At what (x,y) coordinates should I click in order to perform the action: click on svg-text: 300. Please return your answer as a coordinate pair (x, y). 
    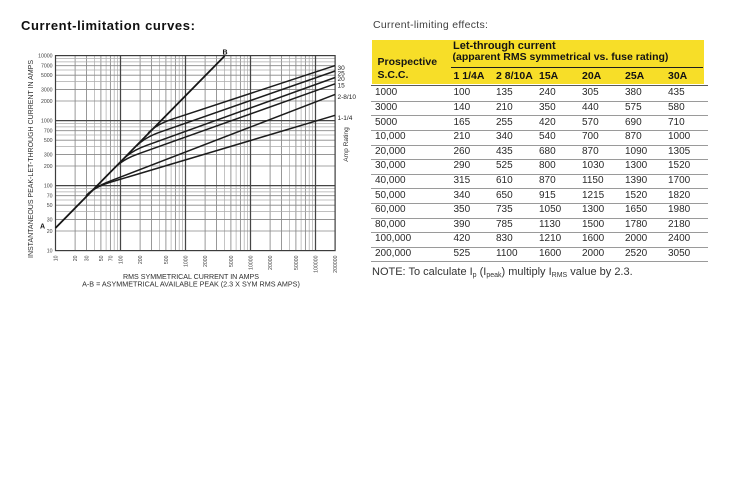
    Looking at the image, I should click on (48, 156).